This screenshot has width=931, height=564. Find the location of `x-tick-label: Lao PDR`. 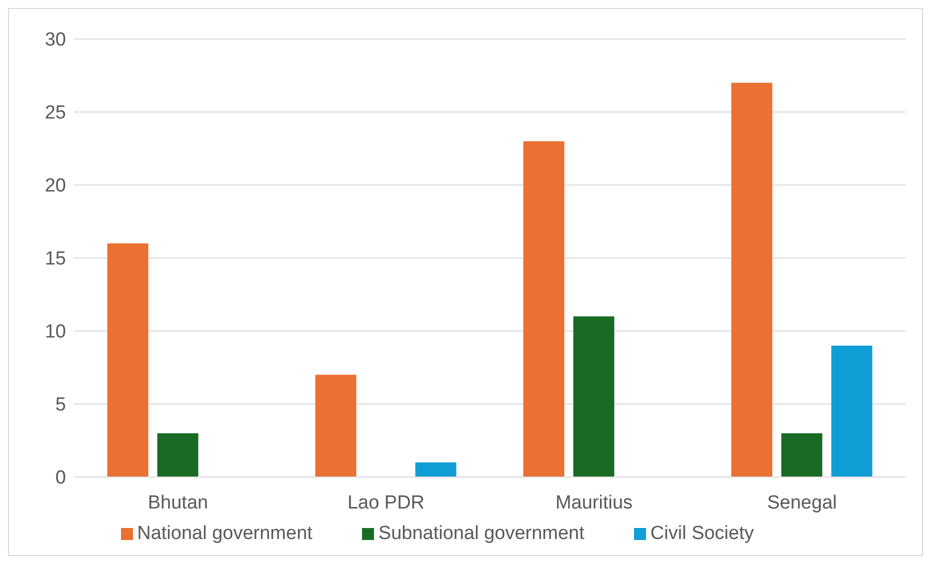

x-tick-label: Lao PDR is located at coordinates (386, 503).